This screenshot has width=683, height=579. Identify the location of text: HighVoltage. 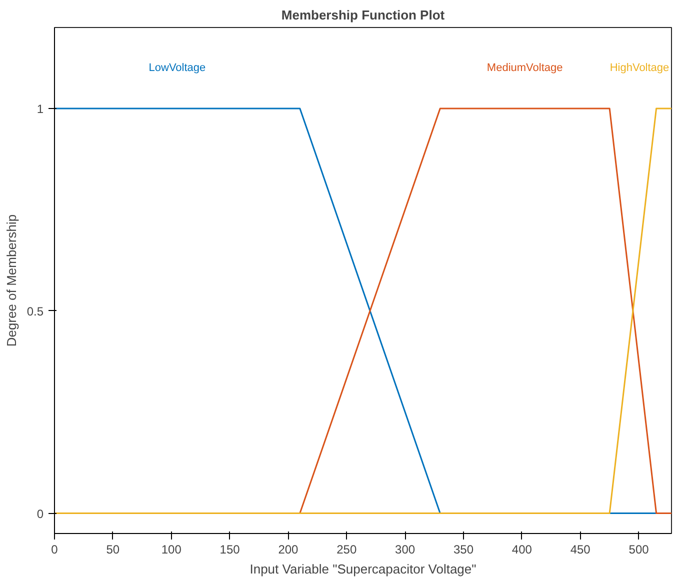
(640, 68).